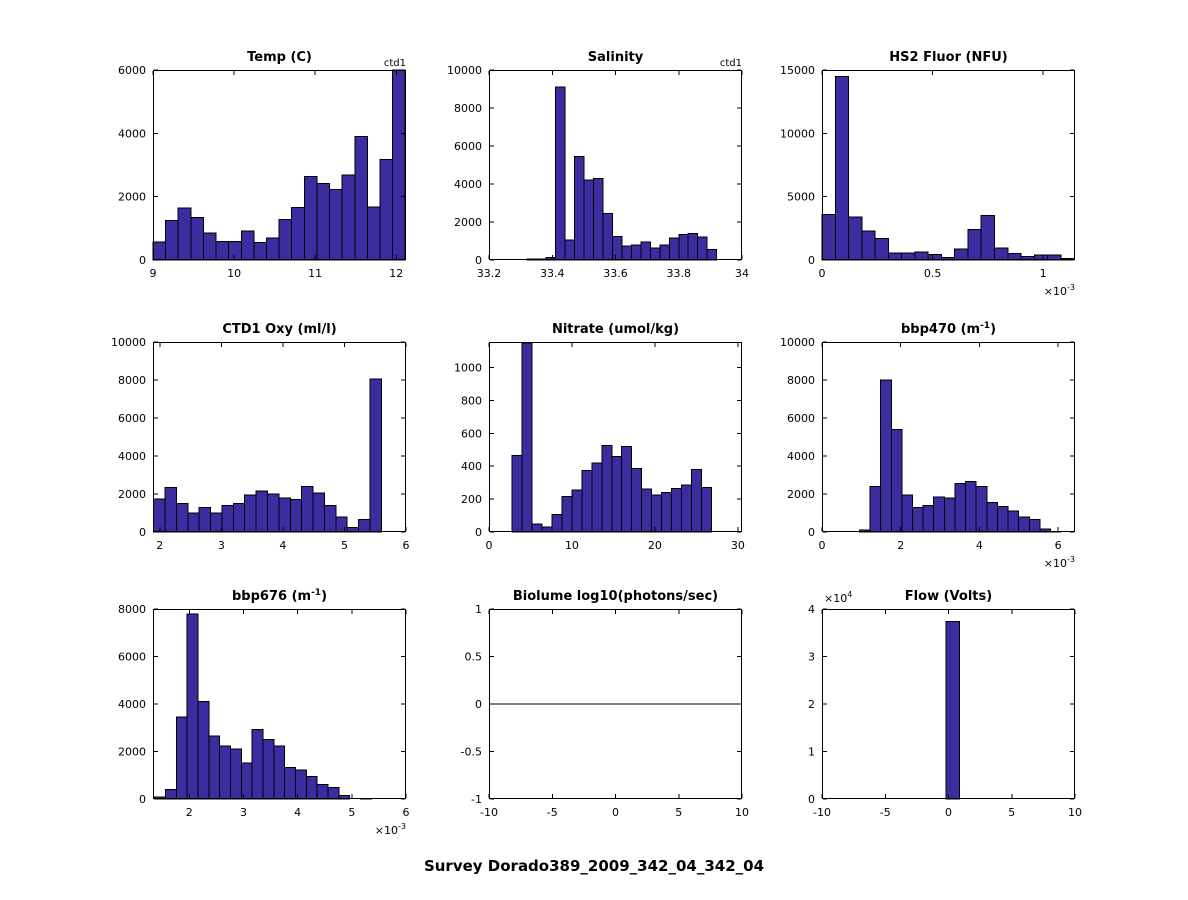 The image size is (1188, 900). What do you see at coordinates (243, 812) in the screenshot?
I see `x-tick-label: 3` at bounding box center [243, 812].